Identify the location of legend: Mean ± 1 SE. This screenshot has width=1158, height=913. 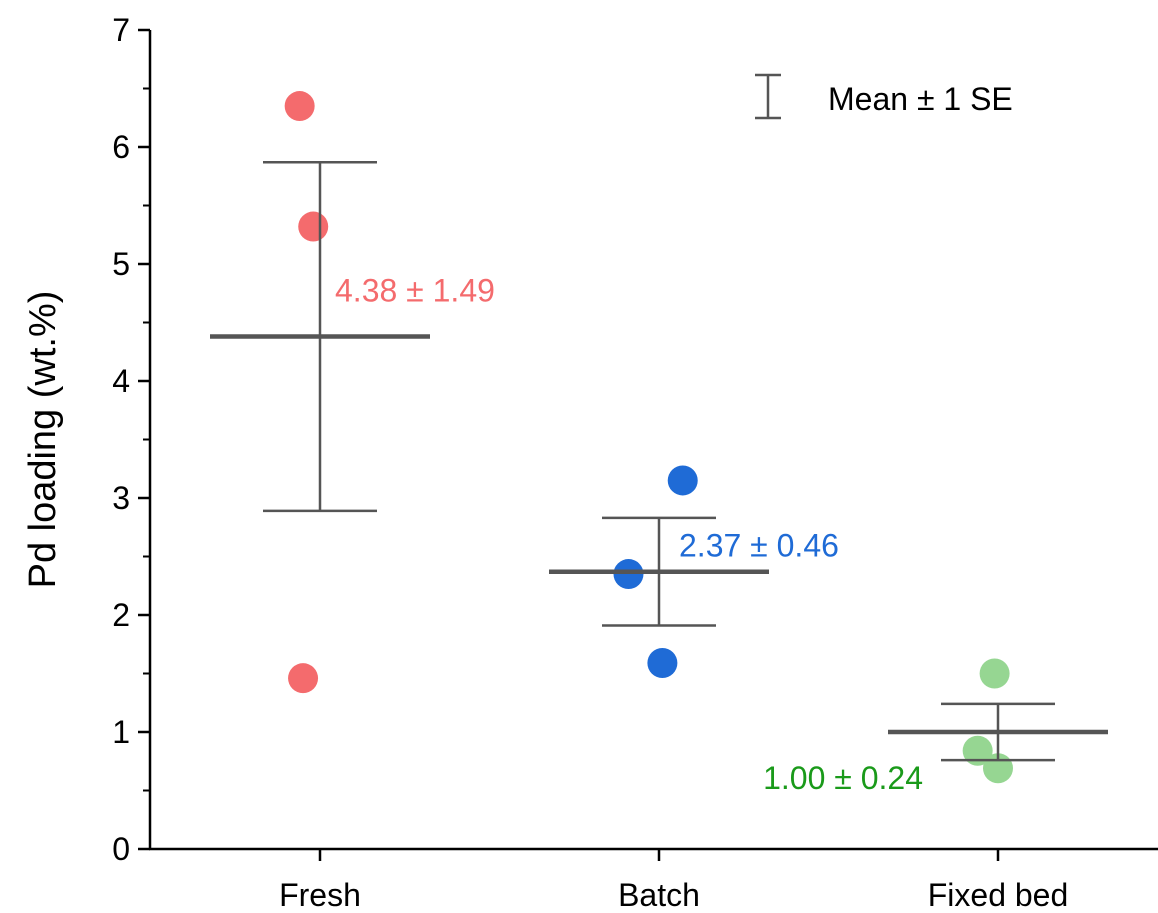
(884, 96).